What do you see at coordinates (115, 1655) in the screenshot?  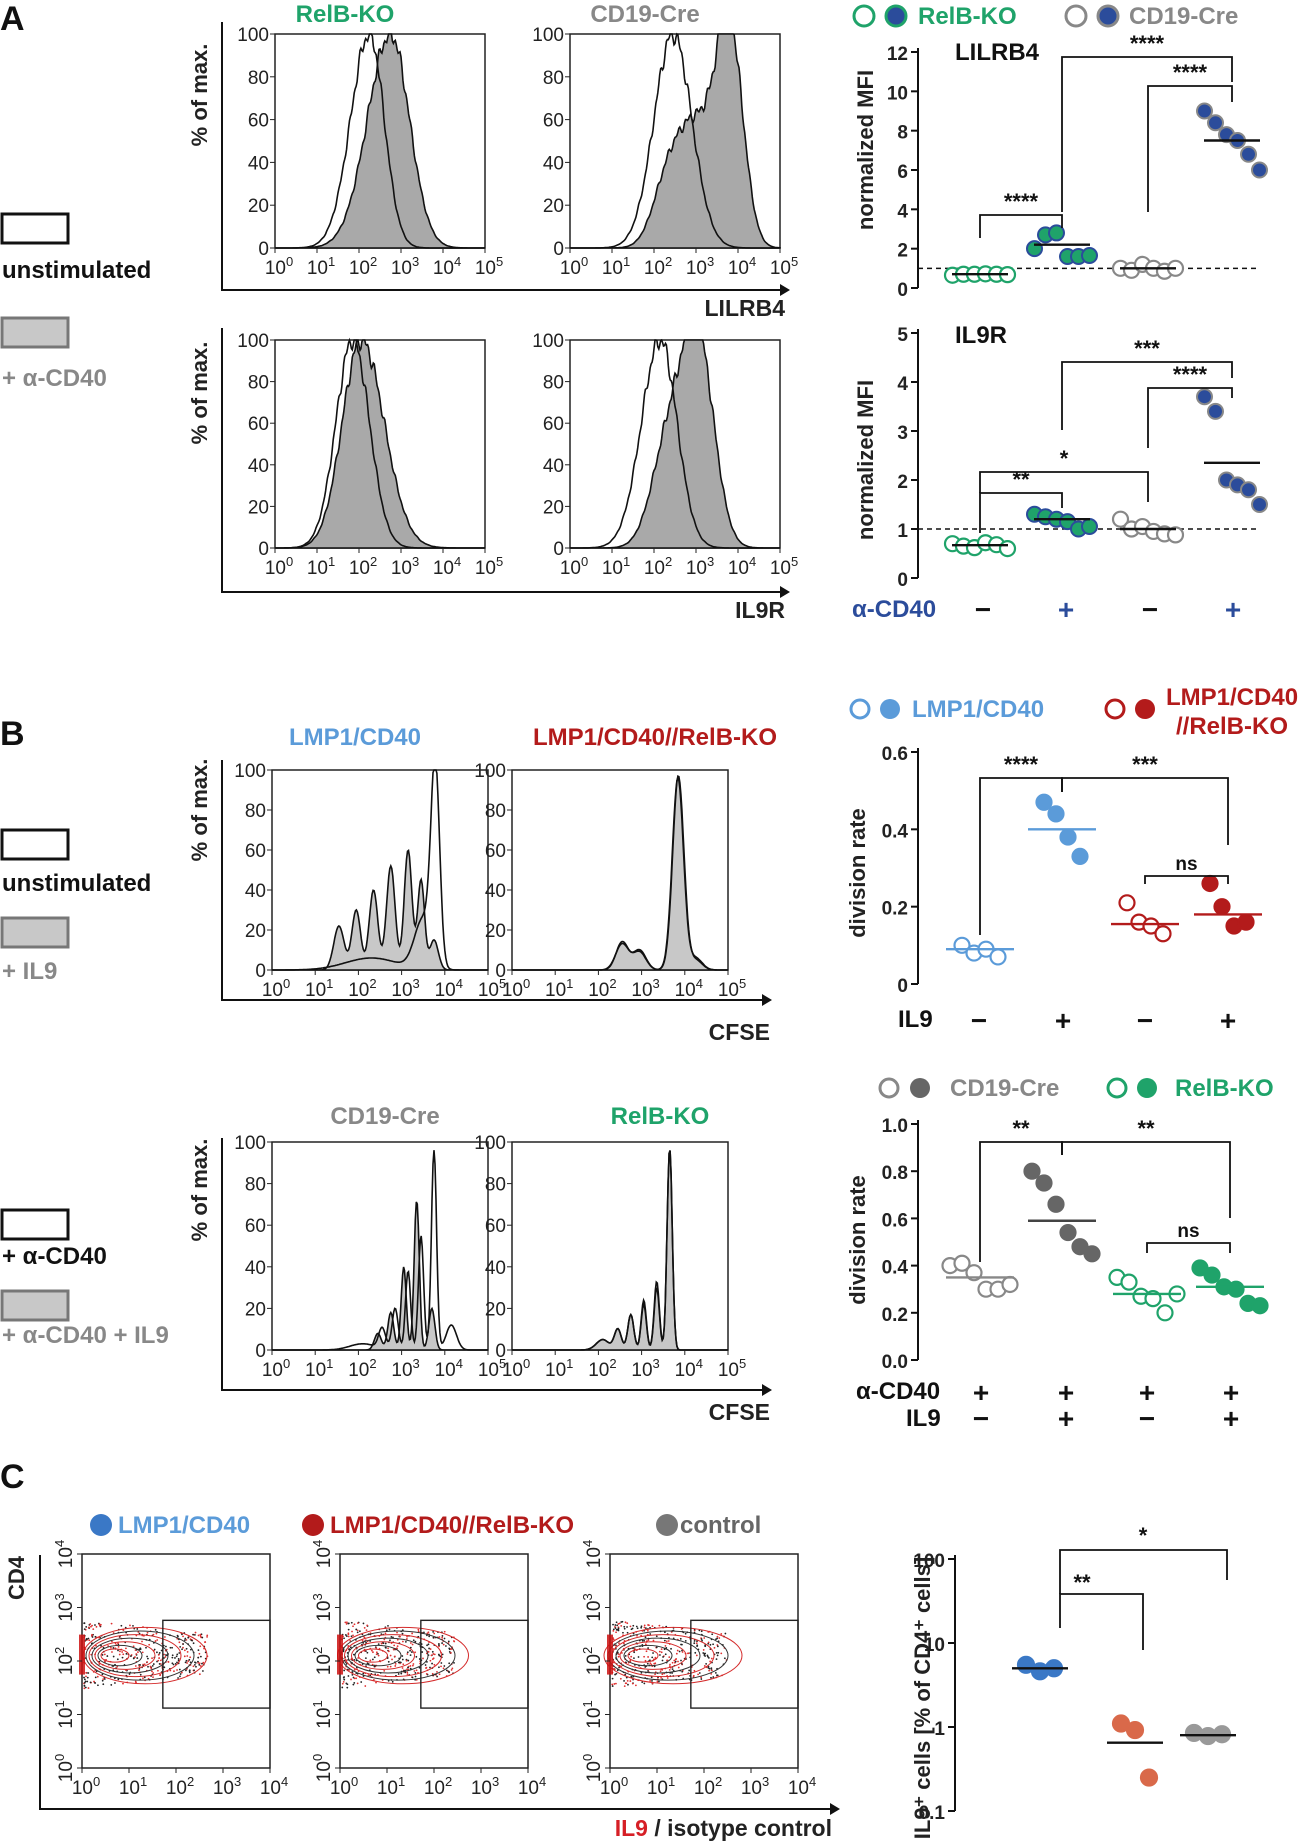 I see `contour-line` at bounding box center [115, 1655].